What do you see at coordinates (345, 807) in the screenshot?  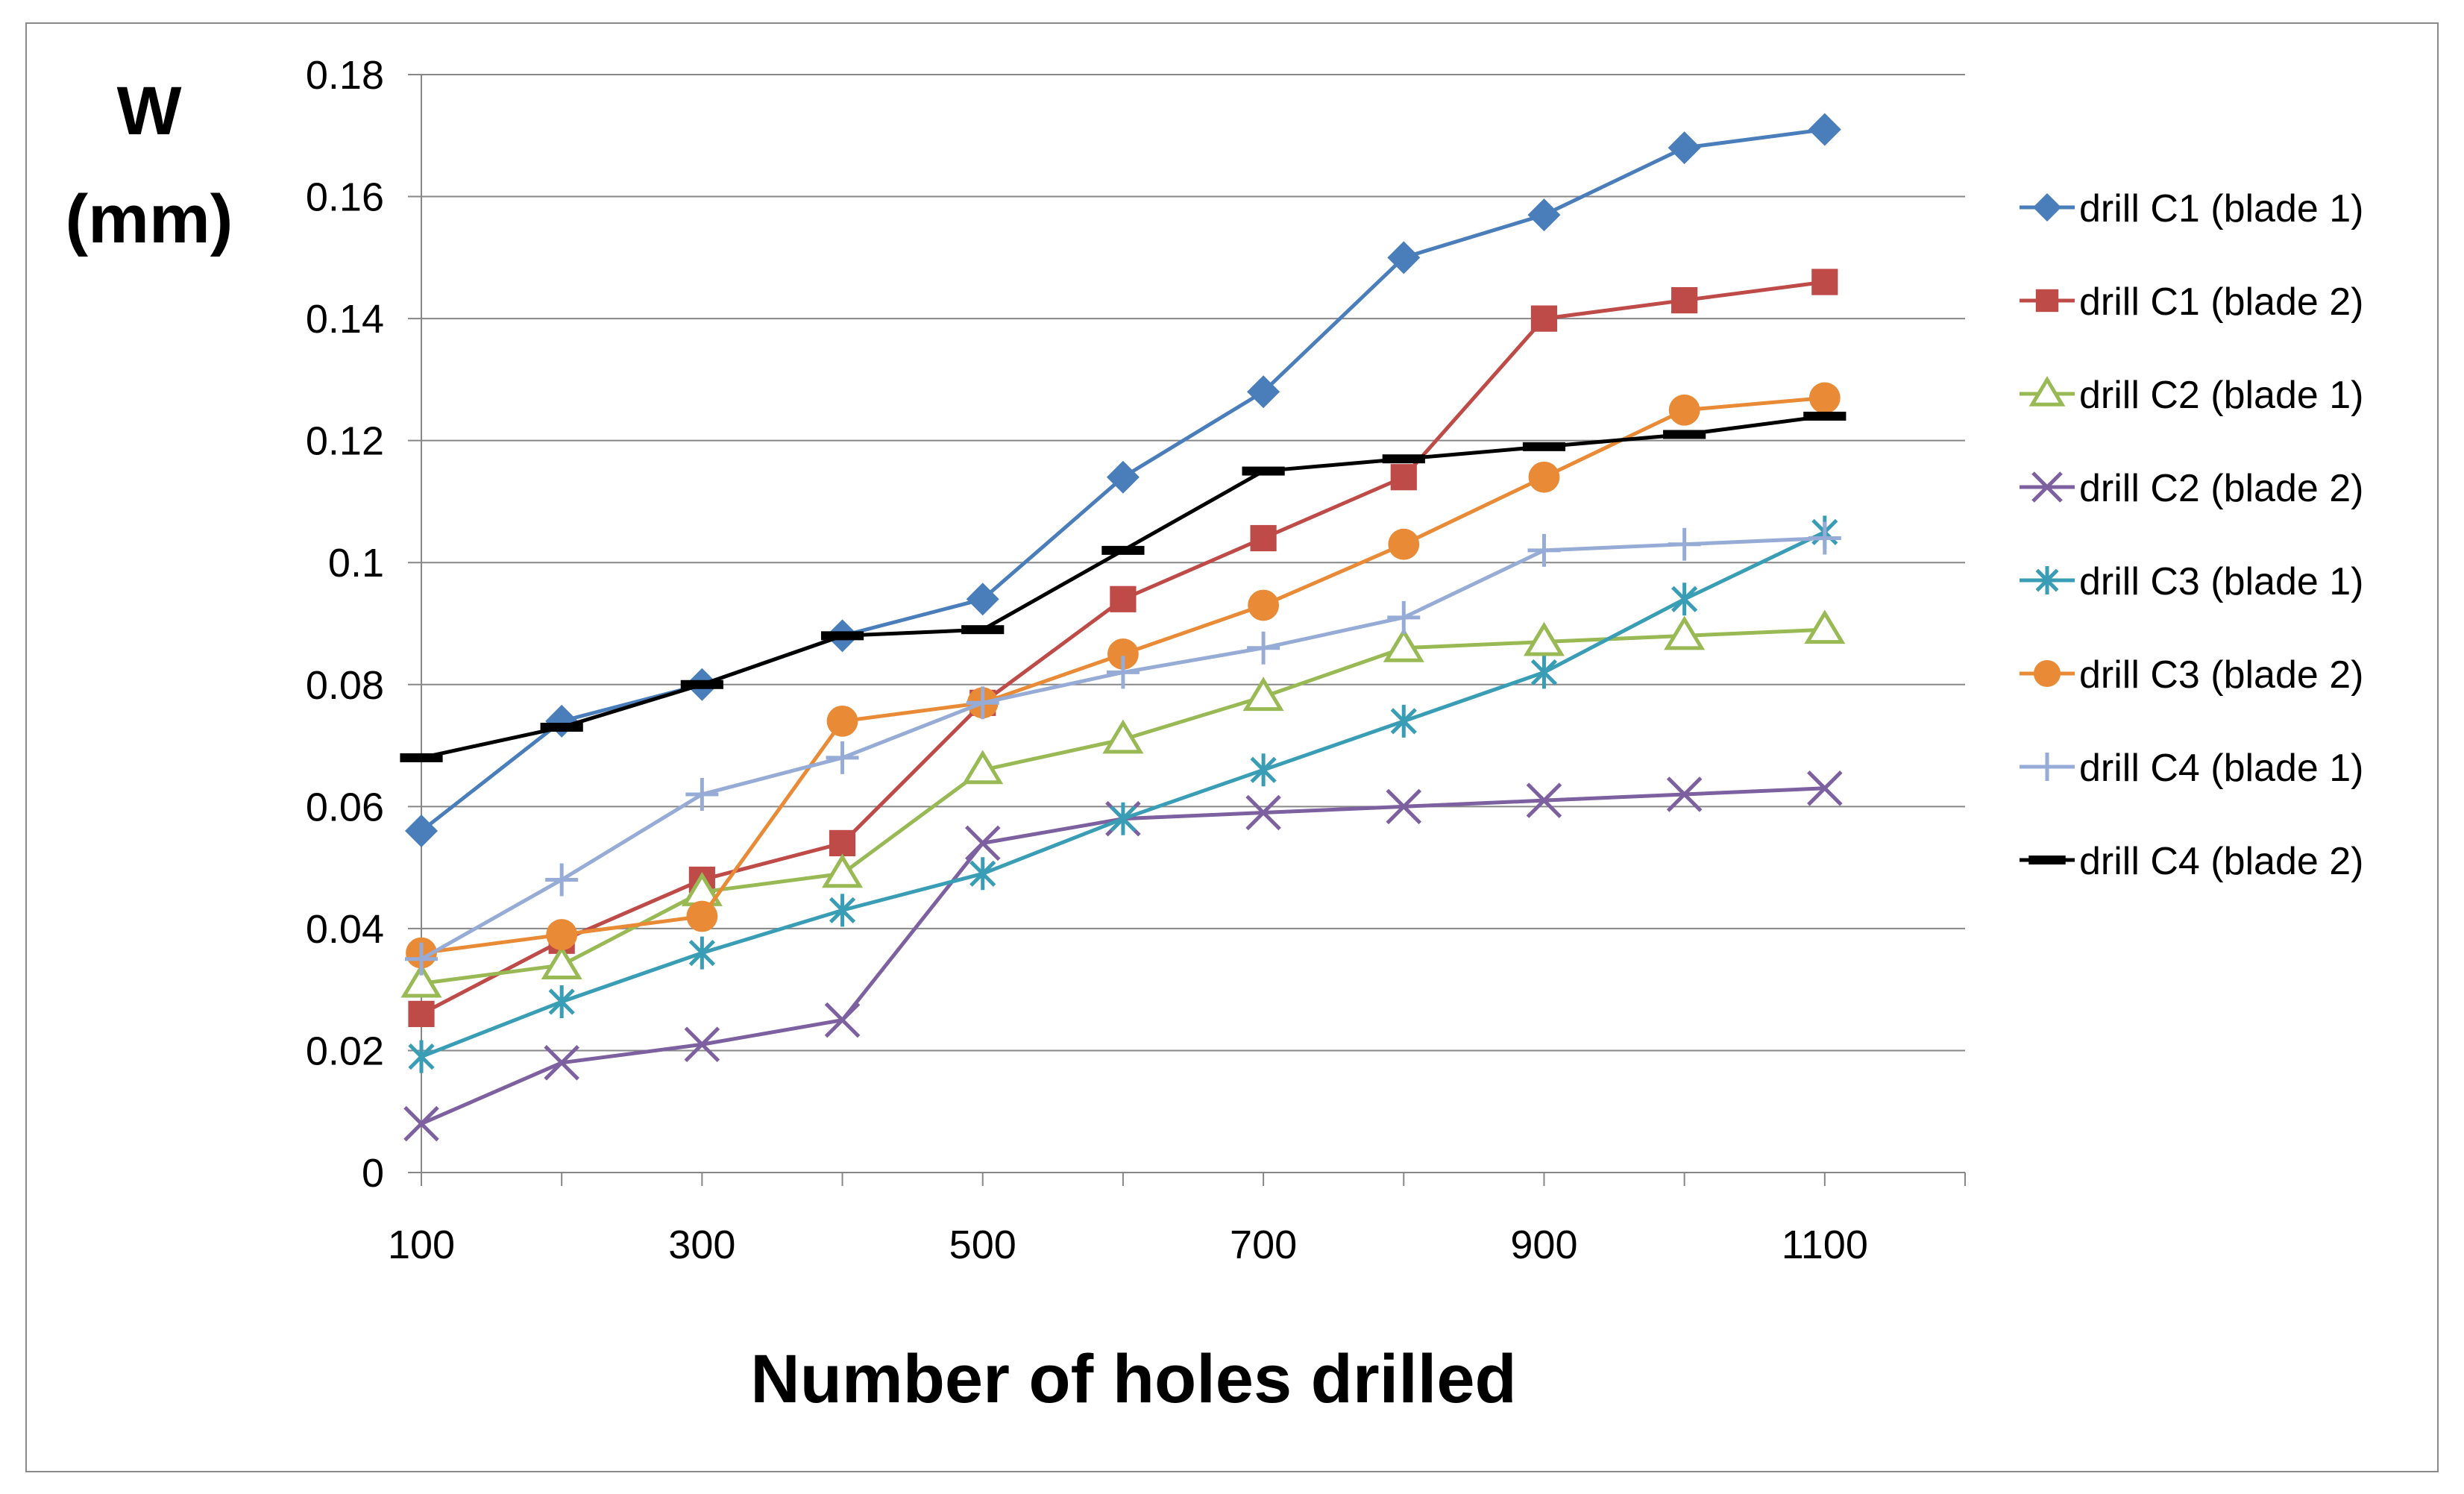 I see `y-tick-label: 0.06` at bounding box center [345, 807].